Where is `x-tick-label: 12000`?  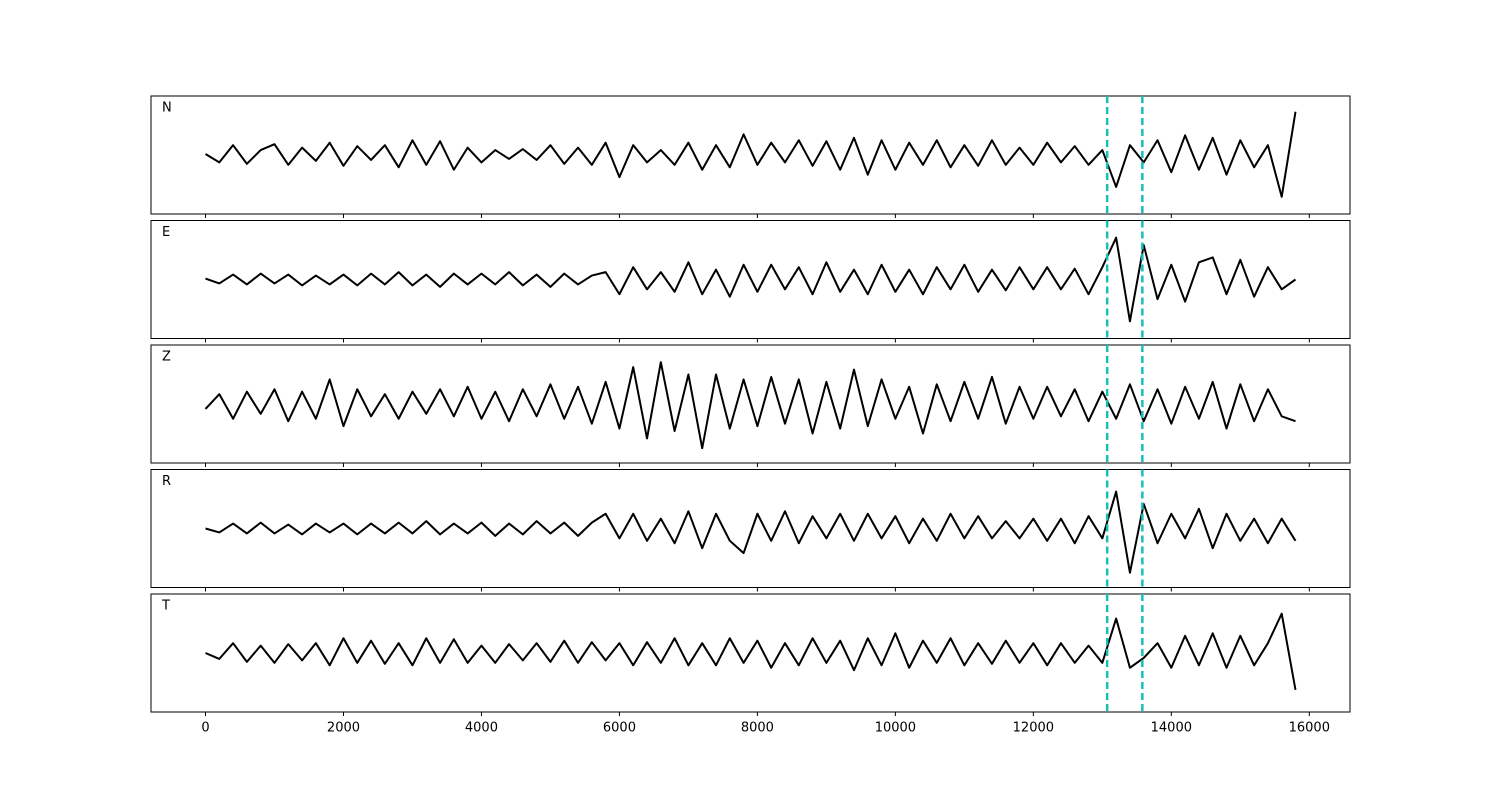 x-tick-label: 12000 is located at coordinates (1033, 728).